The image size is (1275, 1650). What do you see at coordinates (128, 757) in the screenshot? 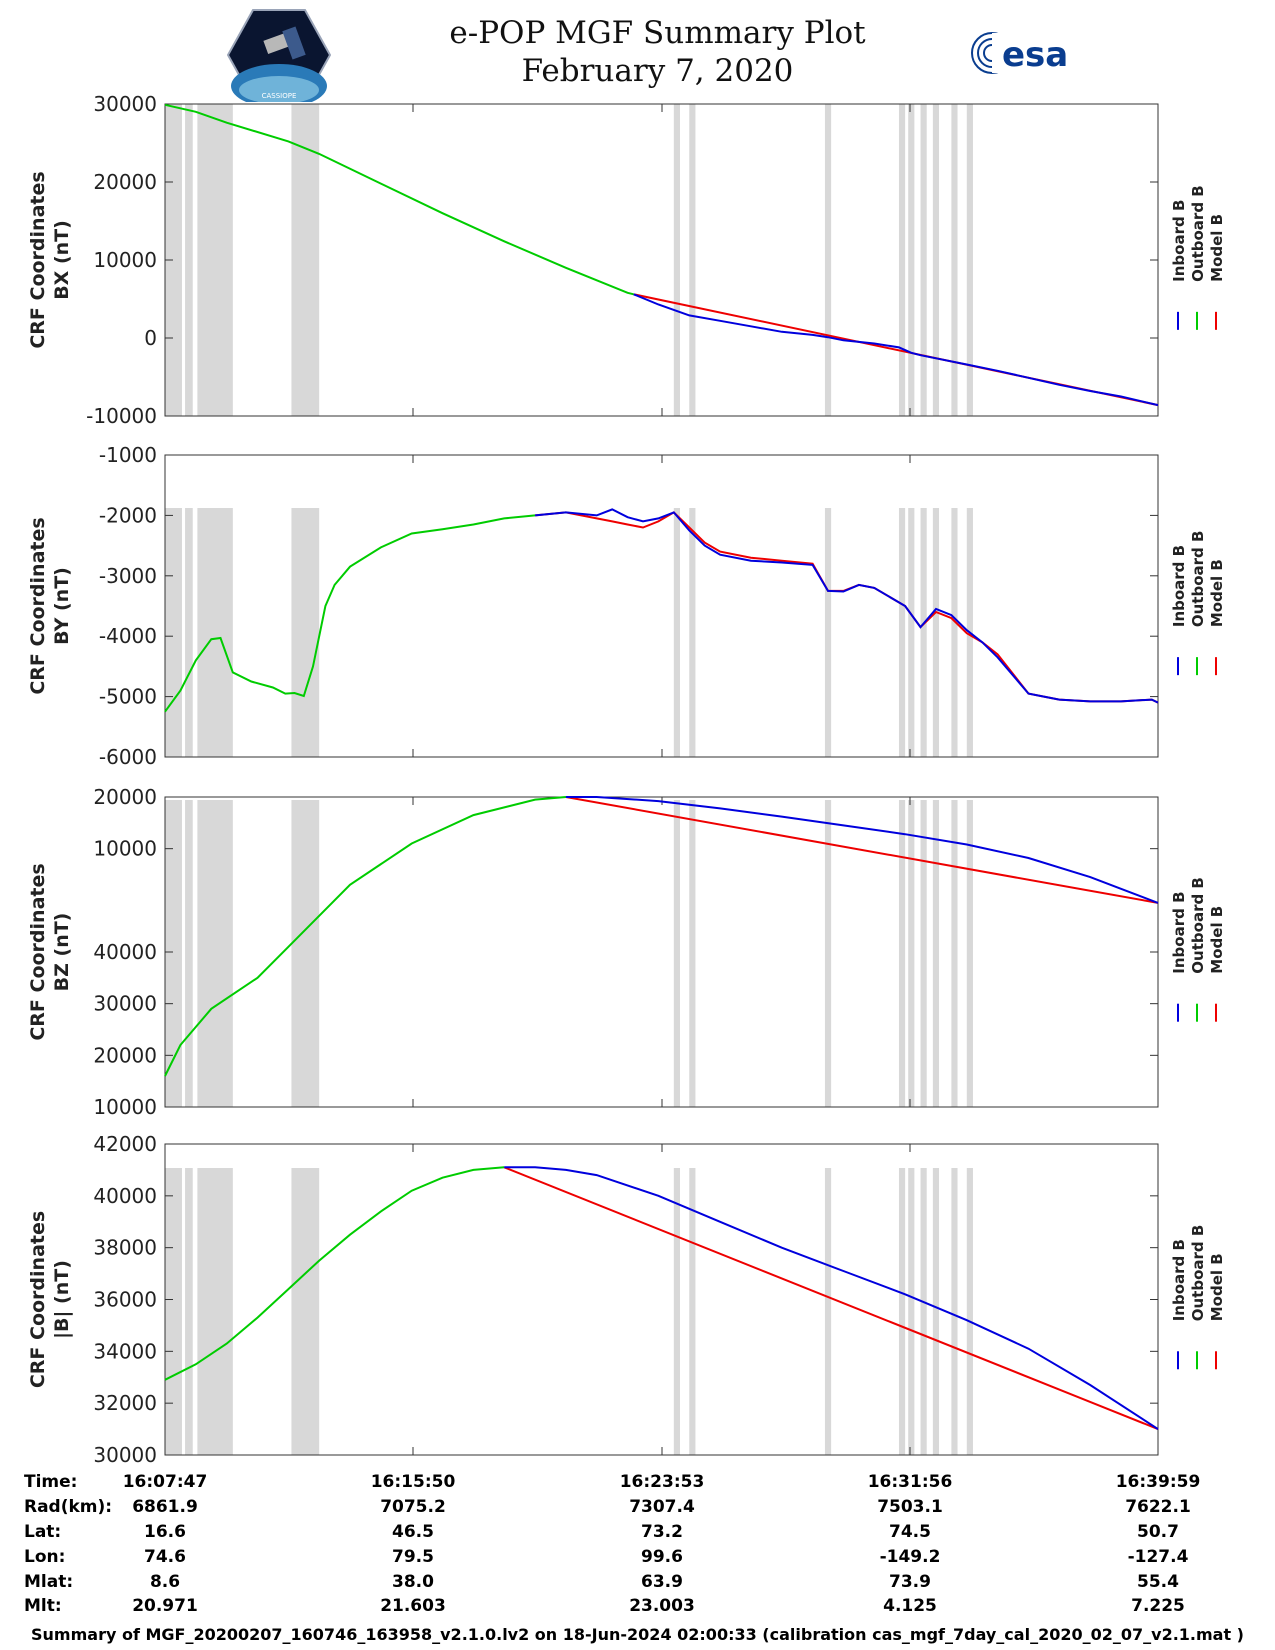
I see `y-tick-label: -6000` at bounding box center [128, 757].